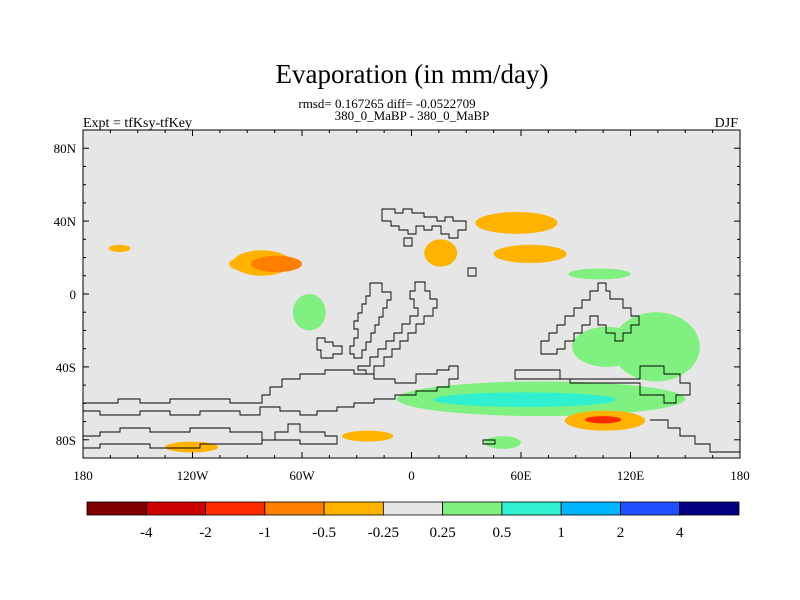  Describe the element at coordinates (502, 533) in the screenshot. I see `colorbar-label-6: 0.5` at that location.